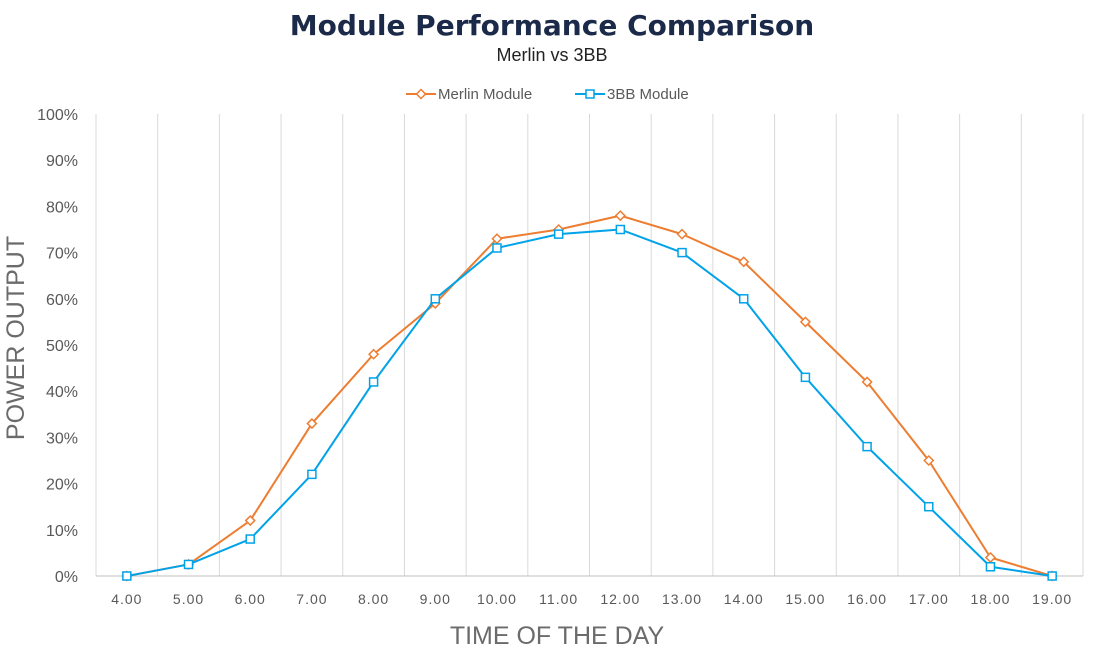 This screenshot has height=658, width=1115. What do you see at coordinates (373, 599) in the screenshot?
I see `x-tick-label: 8.00` at bounding box center [373, 599].